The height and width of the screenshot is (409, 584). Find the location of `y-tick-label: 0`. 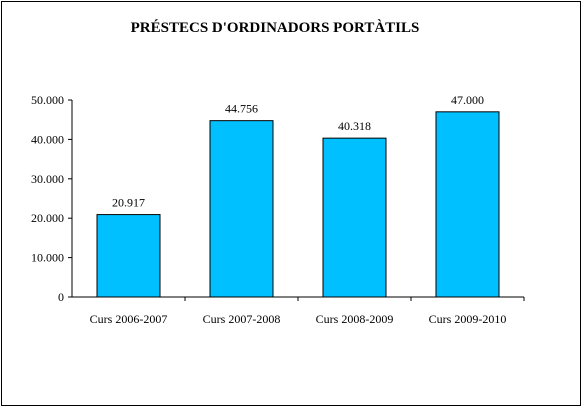

y-tick-label: 0 is located at coordinates (61, 297).